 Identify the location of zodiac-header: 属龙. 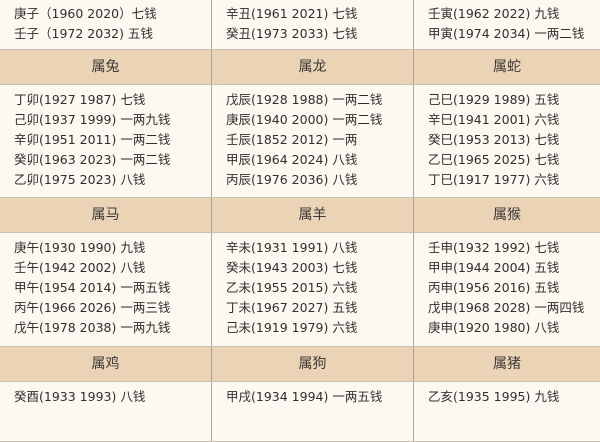
(313, 67).